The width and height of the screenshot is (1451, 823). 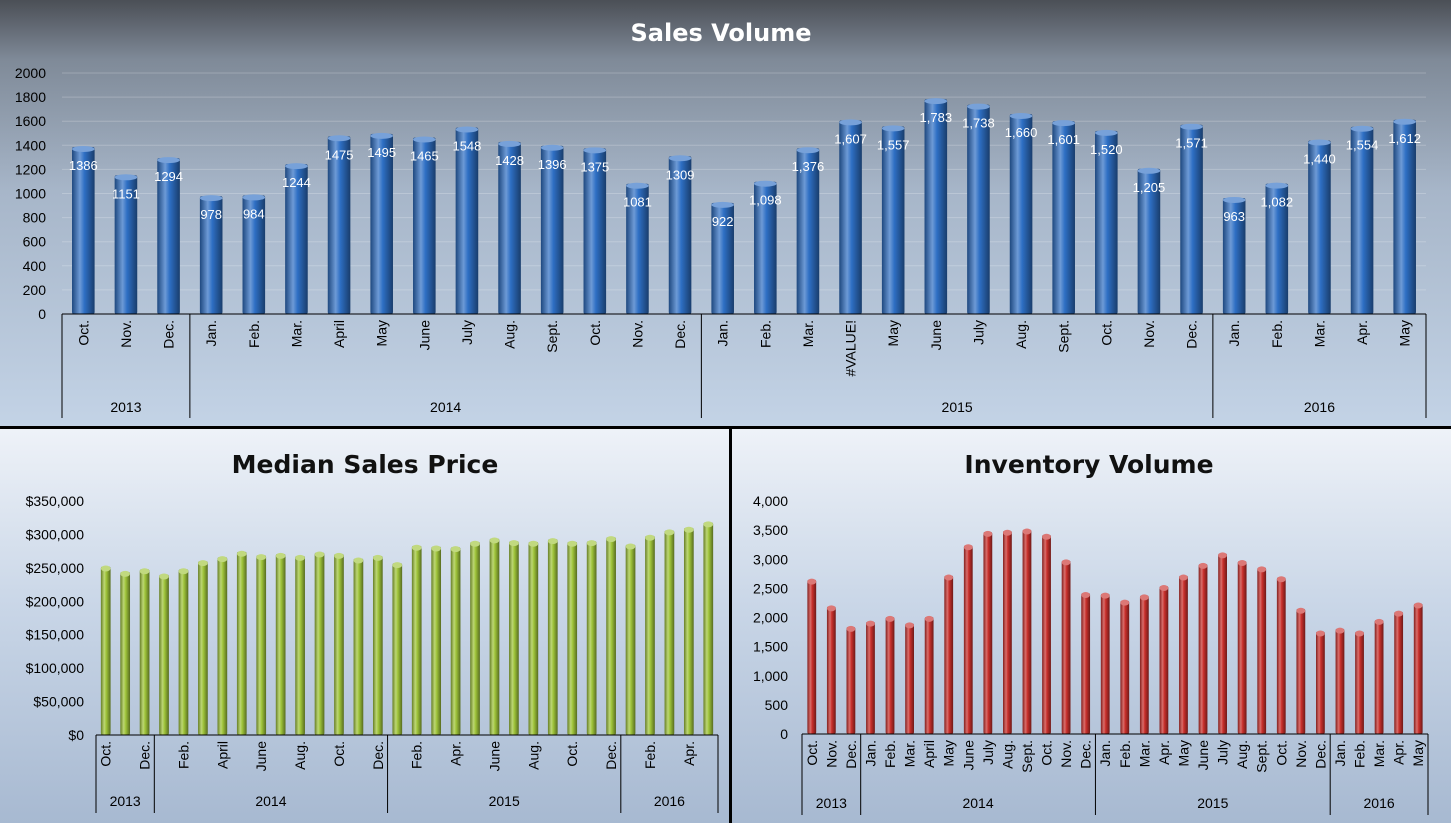 I want to click on y-tick-label: 800, so click(x=35, y=218).